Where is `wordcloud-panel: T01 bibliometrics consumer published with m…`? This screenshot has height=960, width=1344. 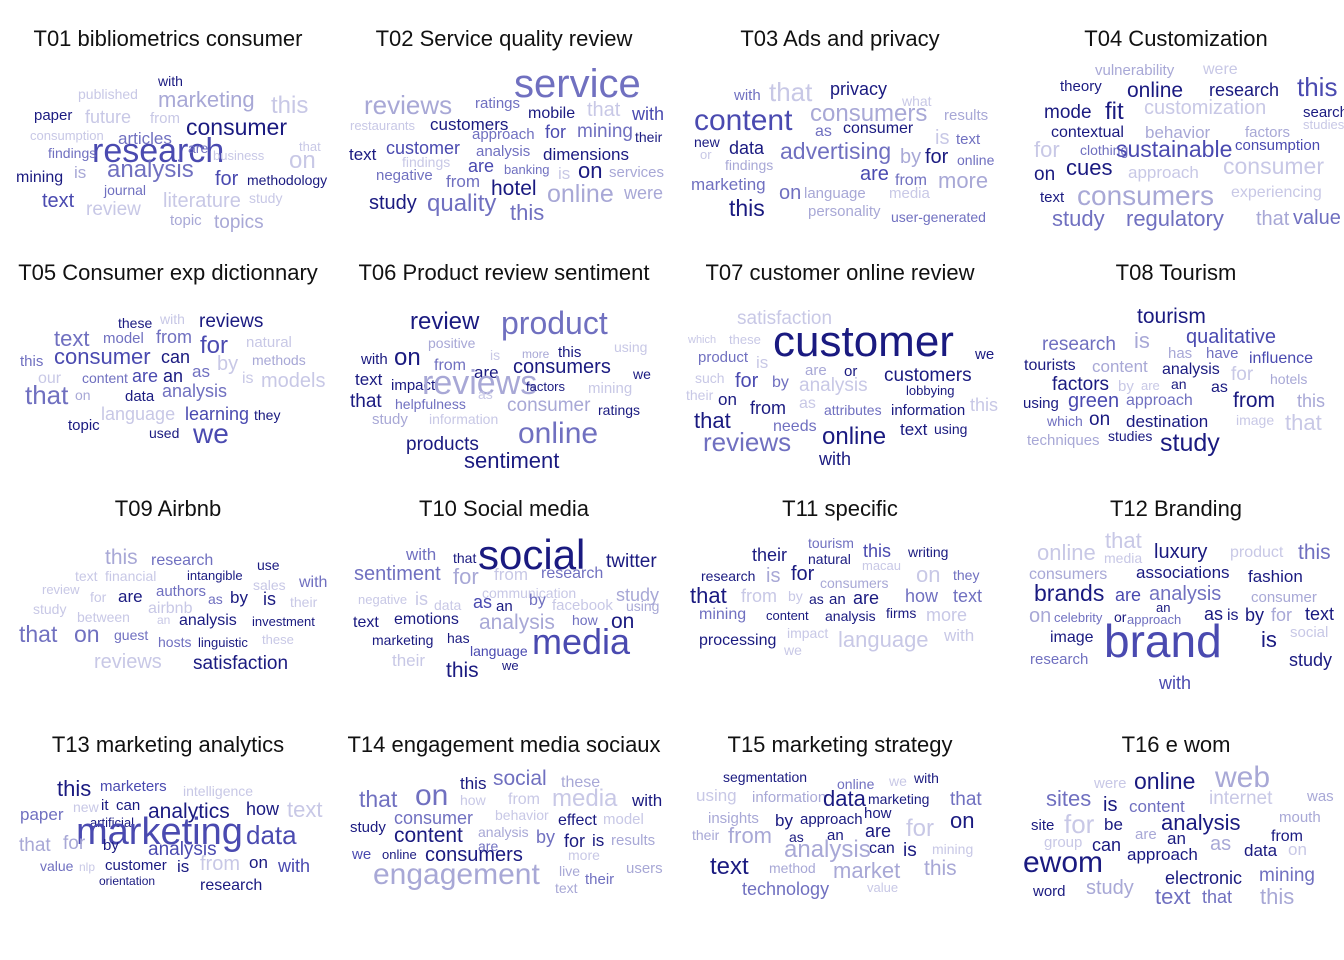 wordcloud-panel: T01 bibliometrics consumer published with m… is located at coordinates (168, 120).